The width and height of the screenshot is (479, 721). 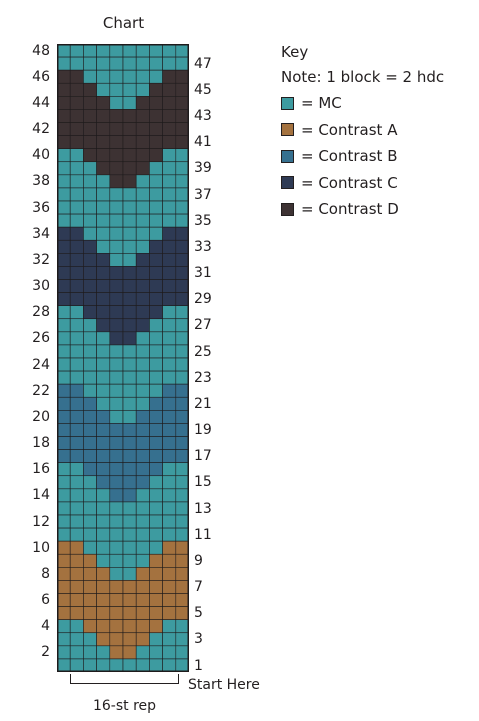 I want to click on row-number-right: 9, so click(x=198, y=560).